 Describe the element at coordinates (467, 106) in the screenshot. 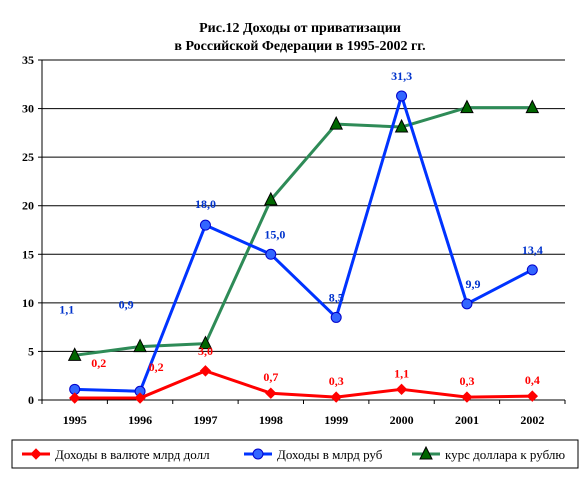

I see `triangle-point-2001` at that location.